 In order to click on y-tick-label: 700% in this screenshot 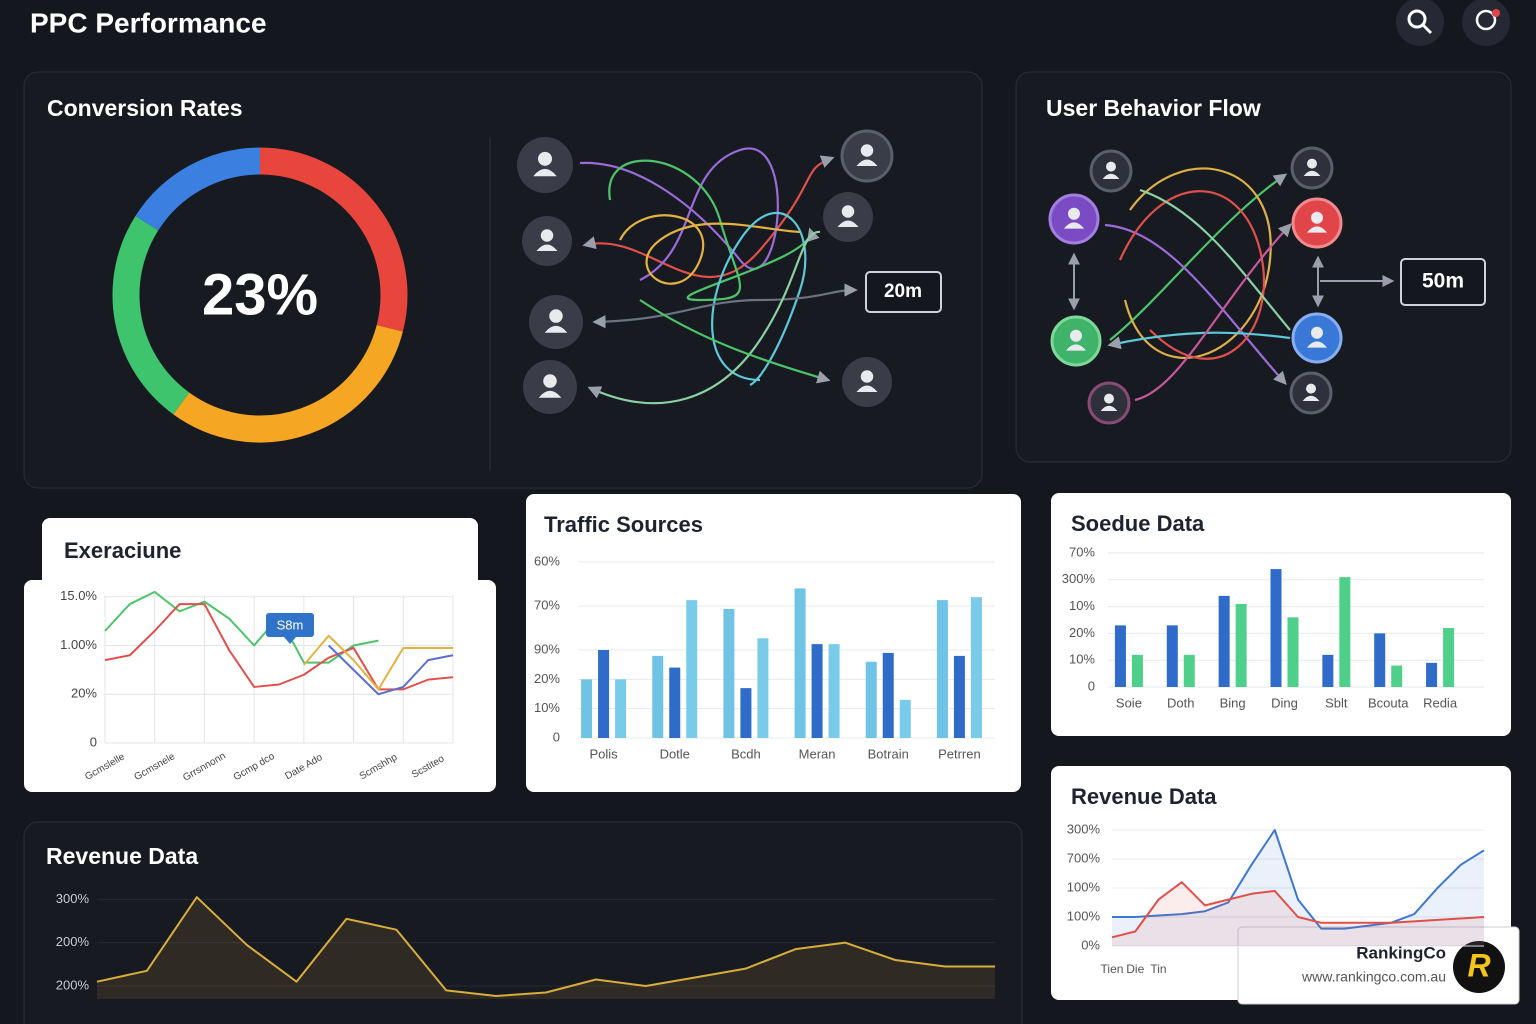, I will do `click(1084, 857)`.